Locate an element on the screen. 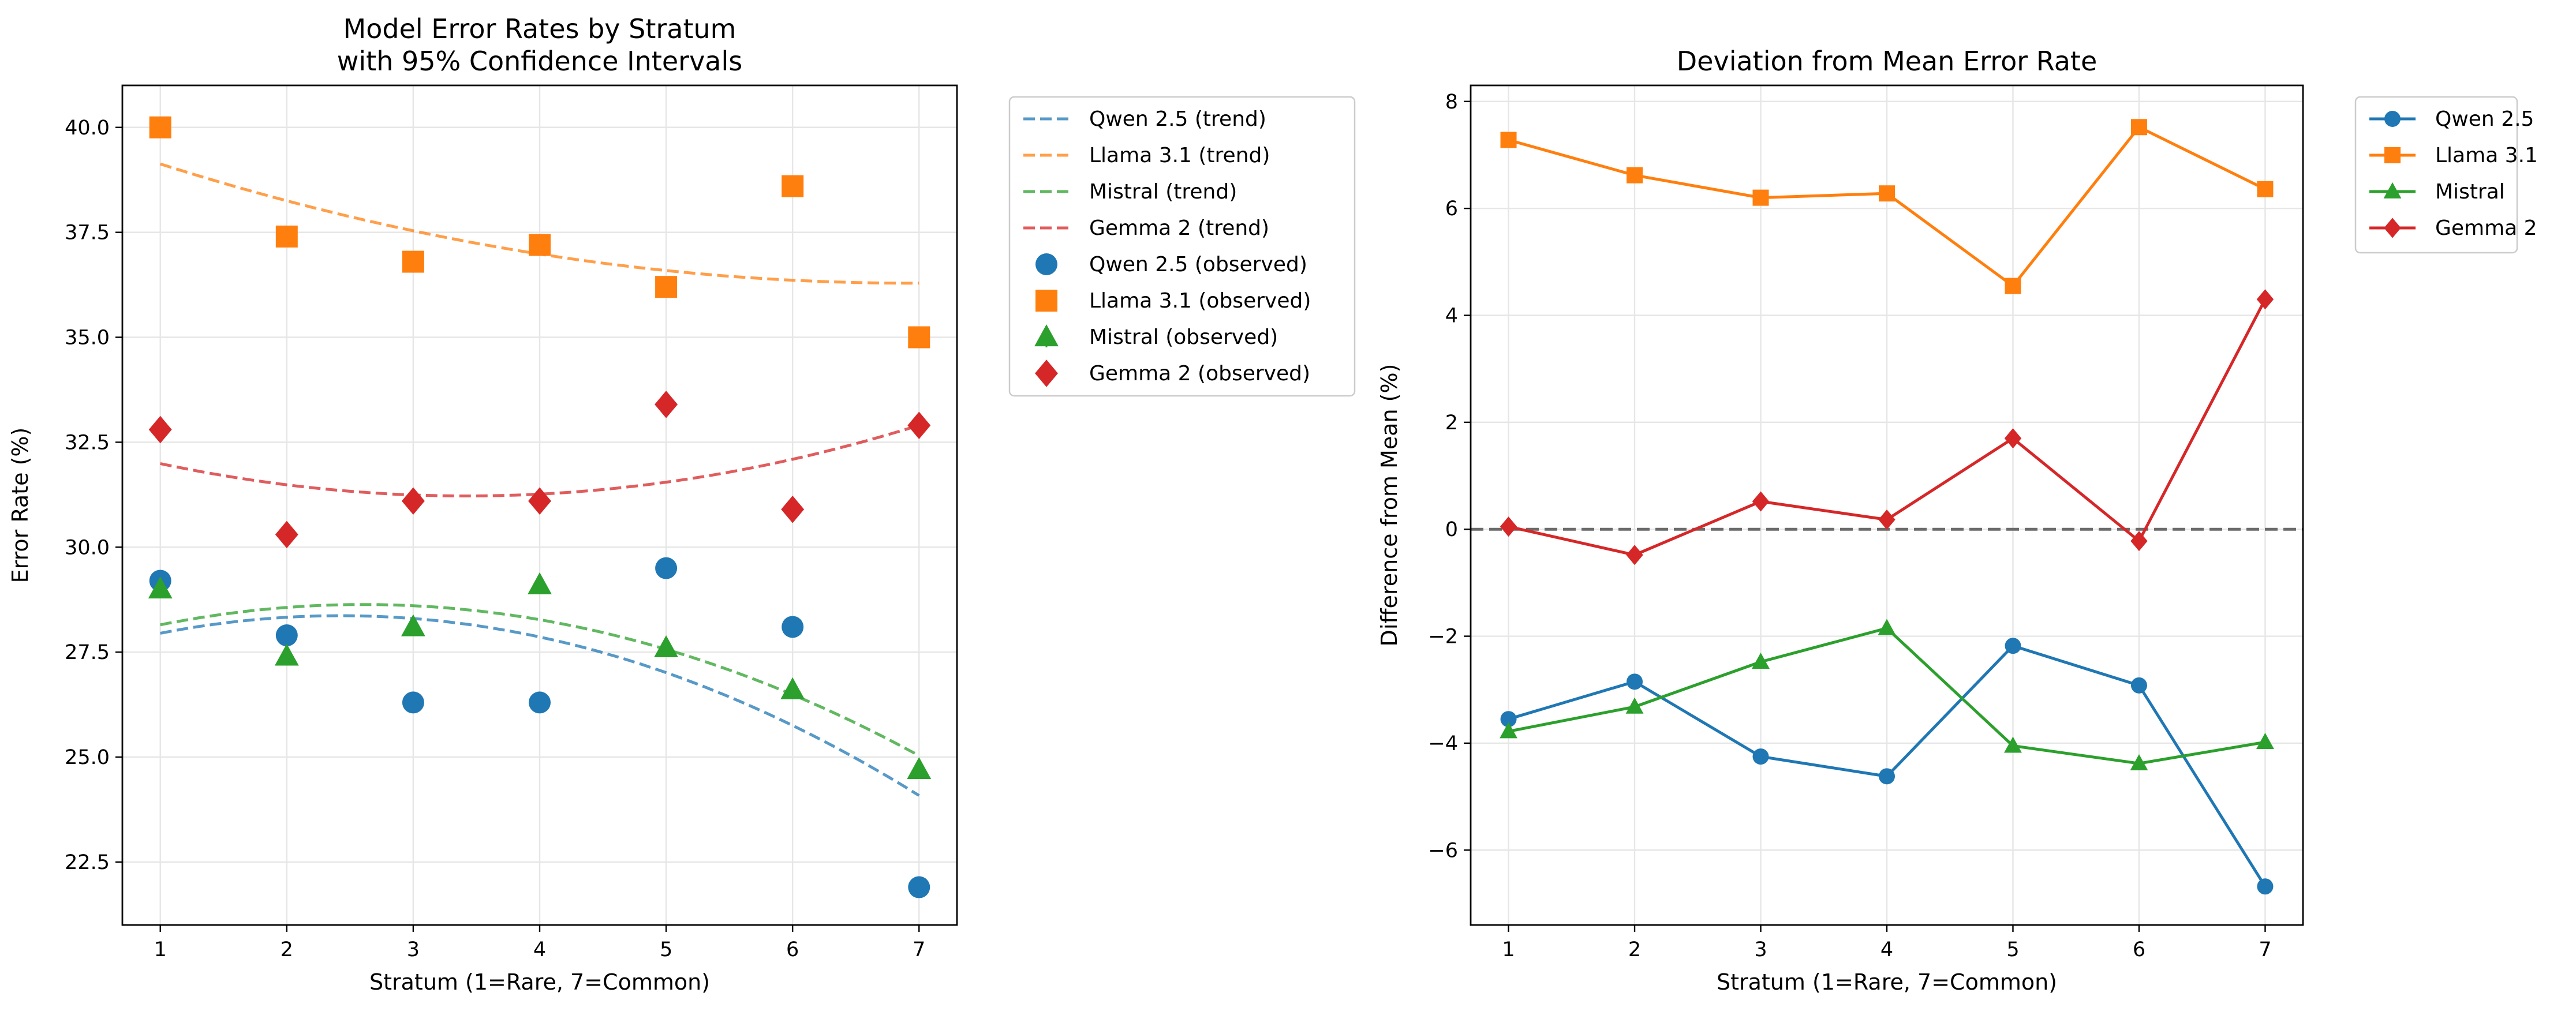 This screenshot has height=1015, width=2576. legend-label: Qwen 2.5 (observed) is located at coordinates (1198, 264).